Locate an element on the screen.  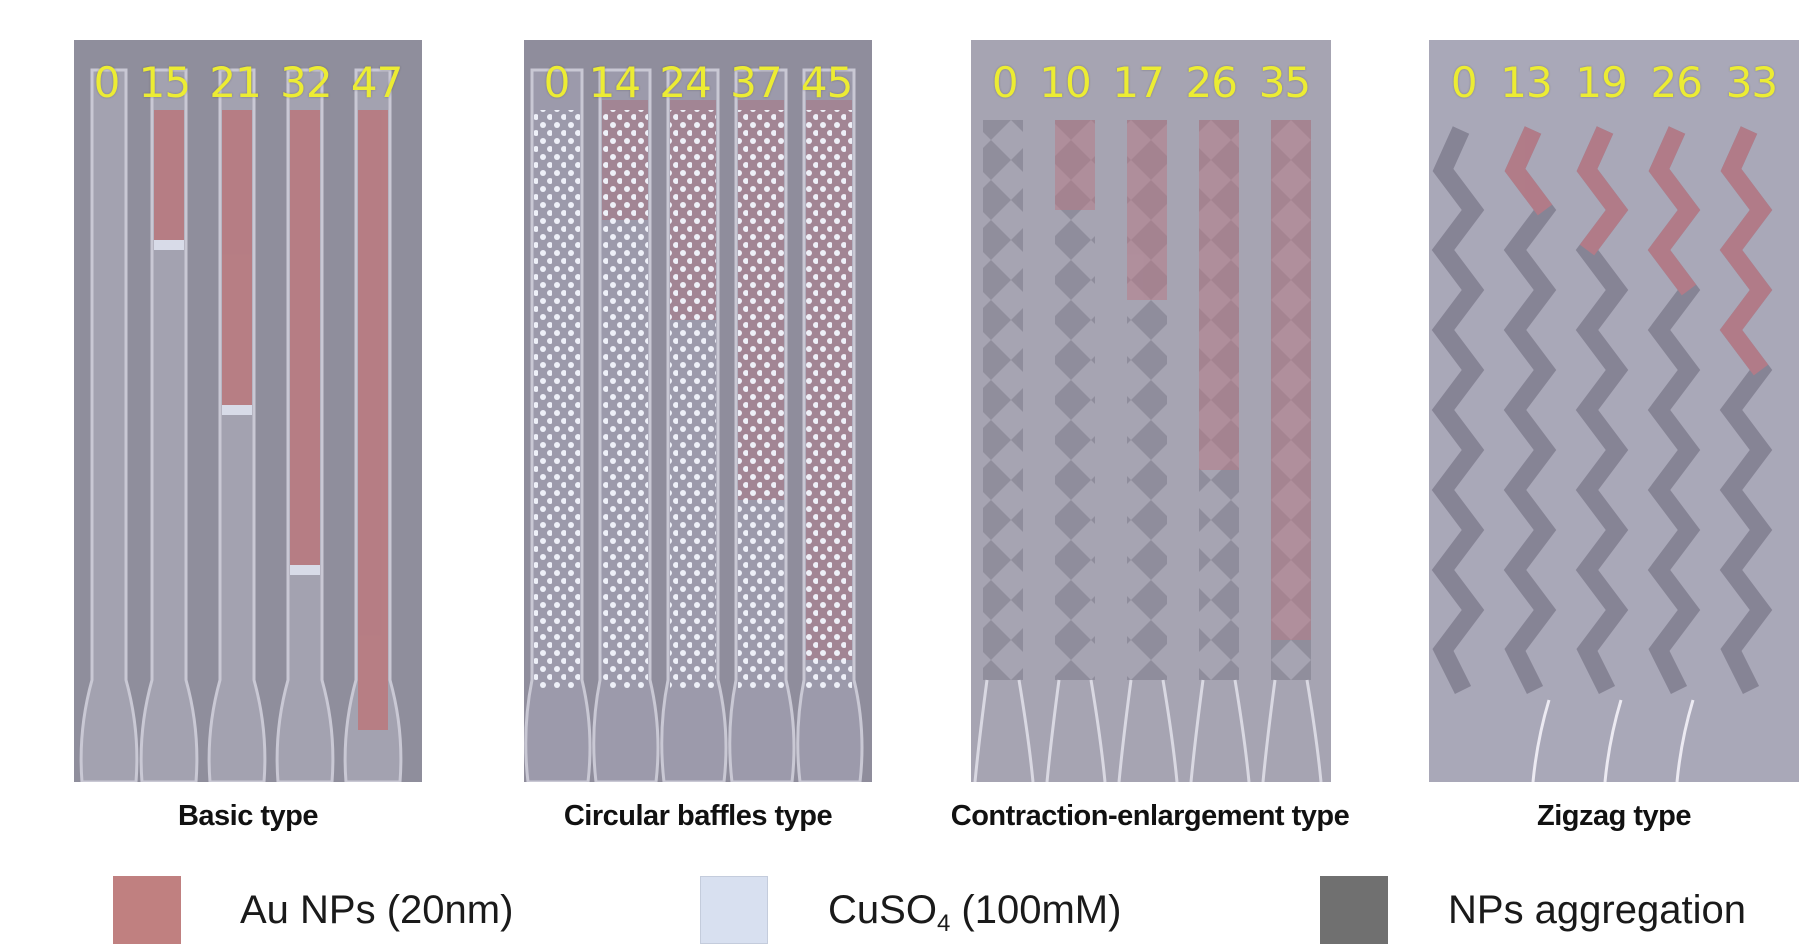
time-label: 32 is located at coordinates (306, 82).